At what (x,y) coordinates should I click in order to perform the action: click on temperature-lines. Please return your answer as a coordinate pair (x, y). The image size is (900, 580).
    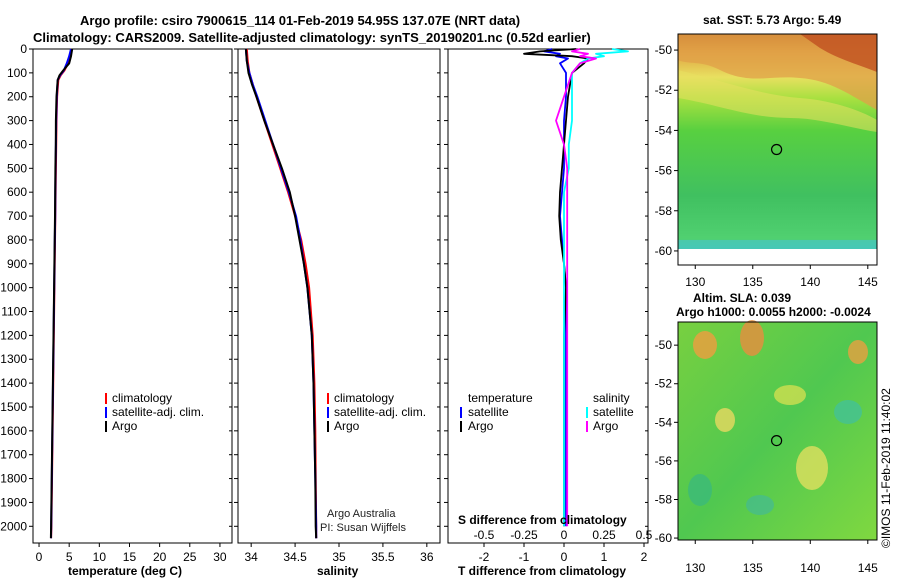
    Looking at the image, I should click on (61, 293).